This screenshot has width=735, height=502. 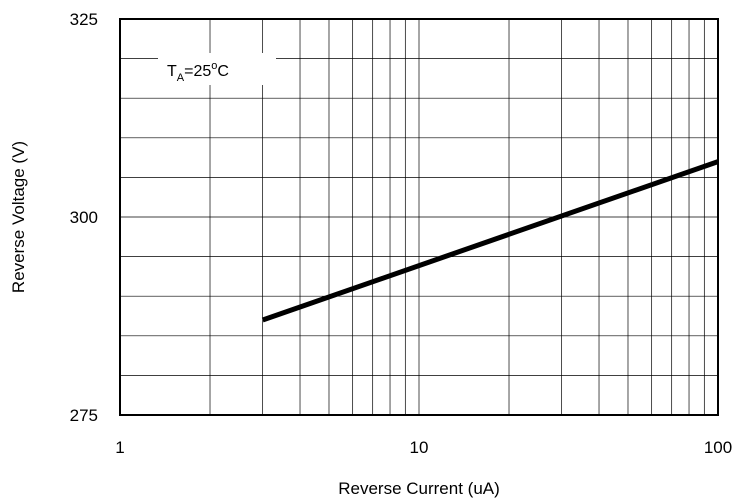 What do you see at coordinates (18, 217) in the screenshot?
I see `y-axis-label: Reverse Voltage (V)` at bounding box center [18, 217].